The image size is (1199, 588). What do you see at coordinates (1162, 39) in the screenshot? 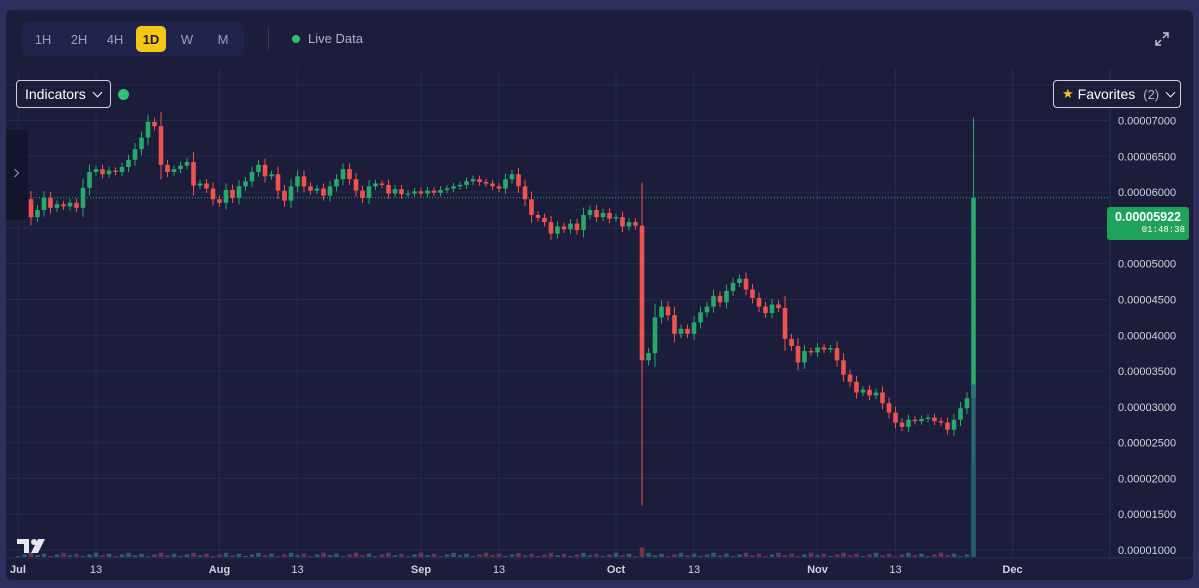
I see `expand-icon` at bounding box center [1162, 39].